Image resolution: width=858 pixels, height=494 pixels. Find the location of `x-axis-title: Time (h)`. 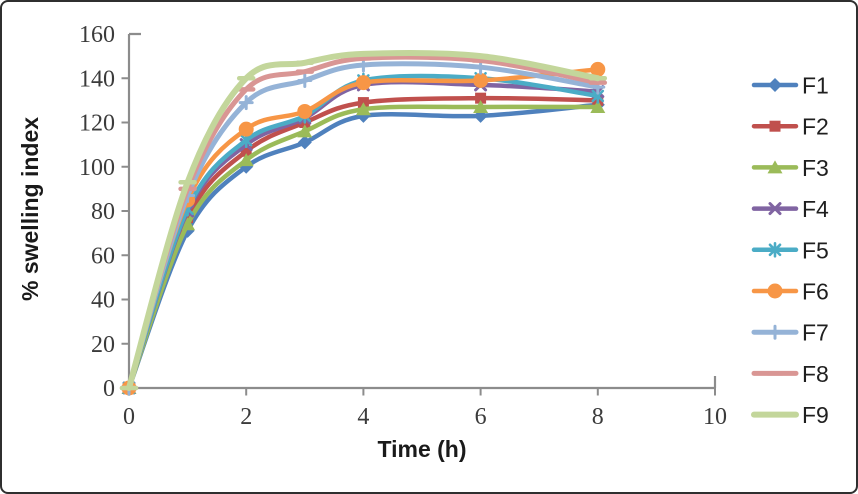

x-axis-title: Time (h) is located at coordinates (421, 449).